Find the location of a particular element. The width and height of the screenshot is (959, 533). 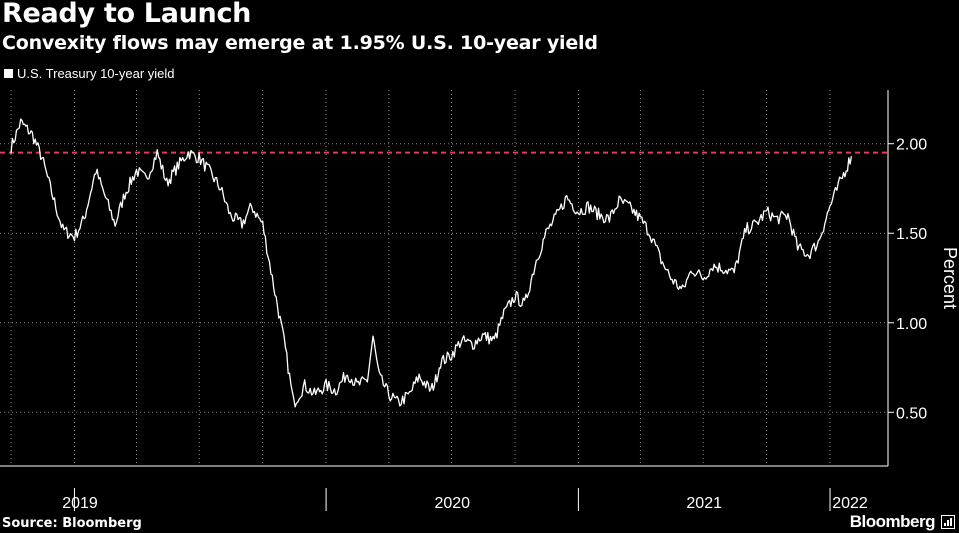

x-year-label: 2019 is located at coordinates (80, 503).